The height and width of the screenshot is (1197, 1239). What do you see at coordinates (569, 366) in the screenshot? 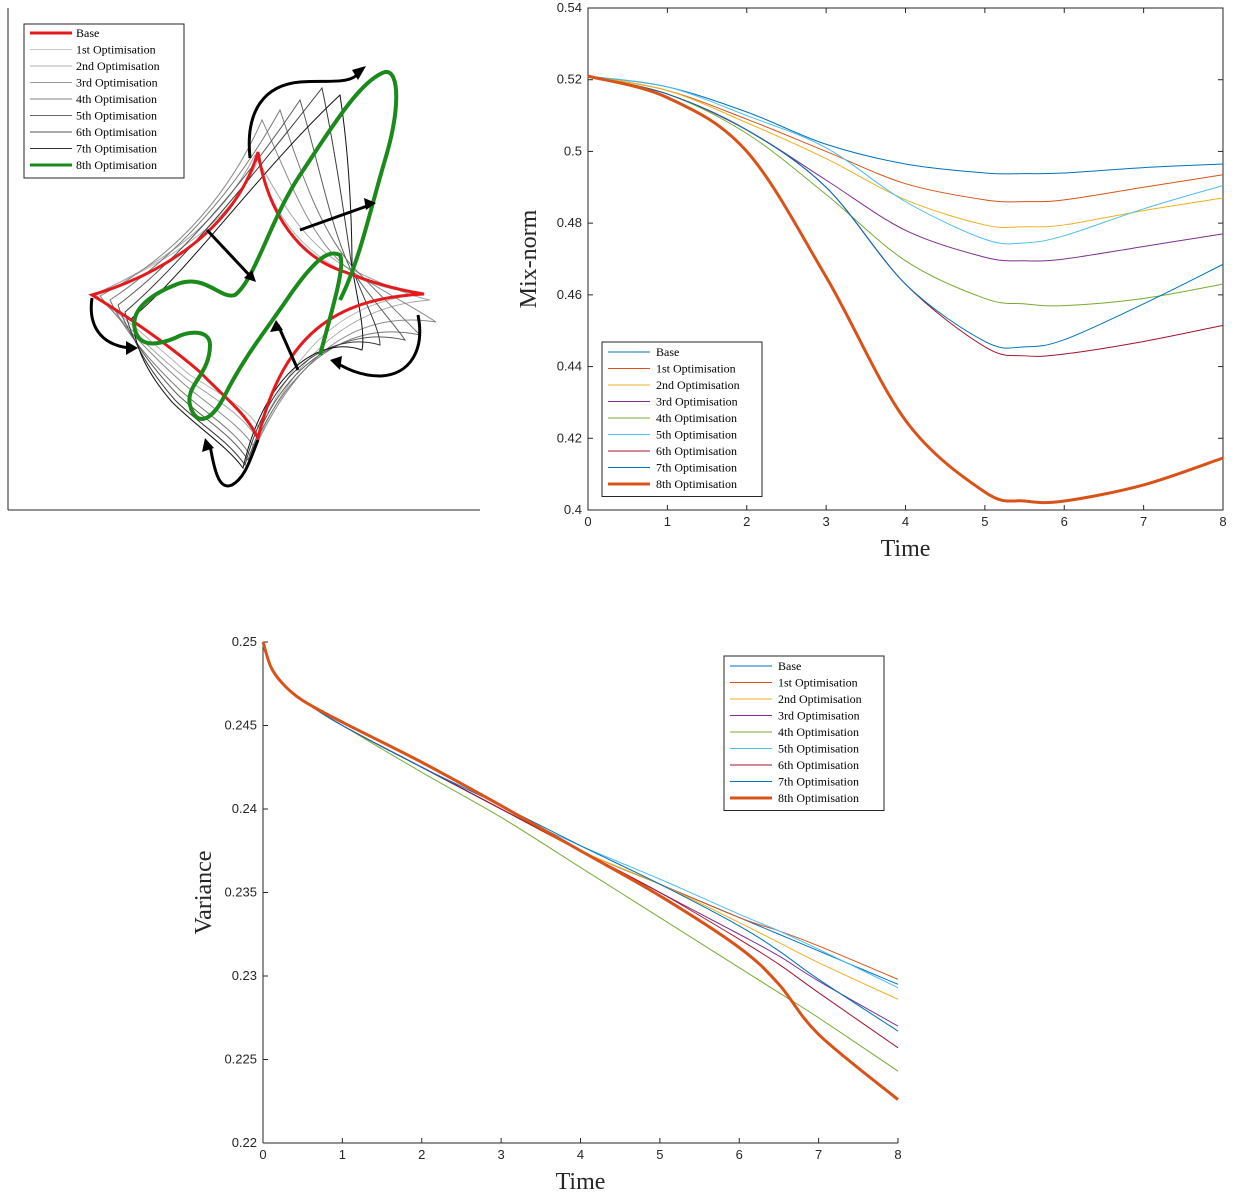
I see `y-tick-label: 0.44` at bounding box center [569, 366].